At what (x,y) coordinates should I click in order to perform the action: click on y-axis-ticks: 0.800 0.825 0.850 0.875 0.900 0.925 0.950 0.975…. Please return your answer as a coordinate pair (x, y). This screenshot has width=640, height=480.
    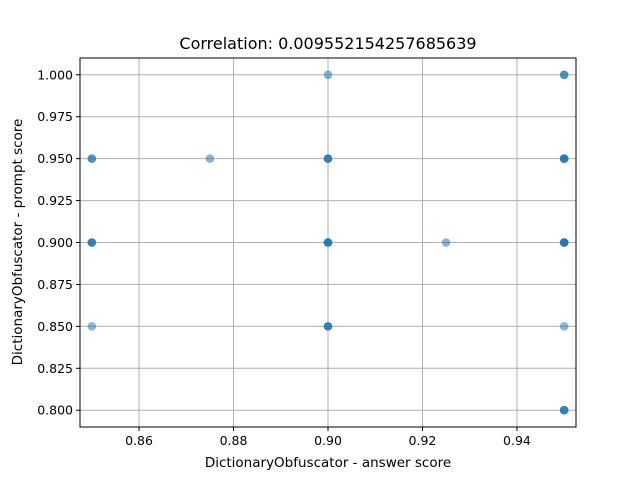
    Looking at the image, I should click on (58, 242).